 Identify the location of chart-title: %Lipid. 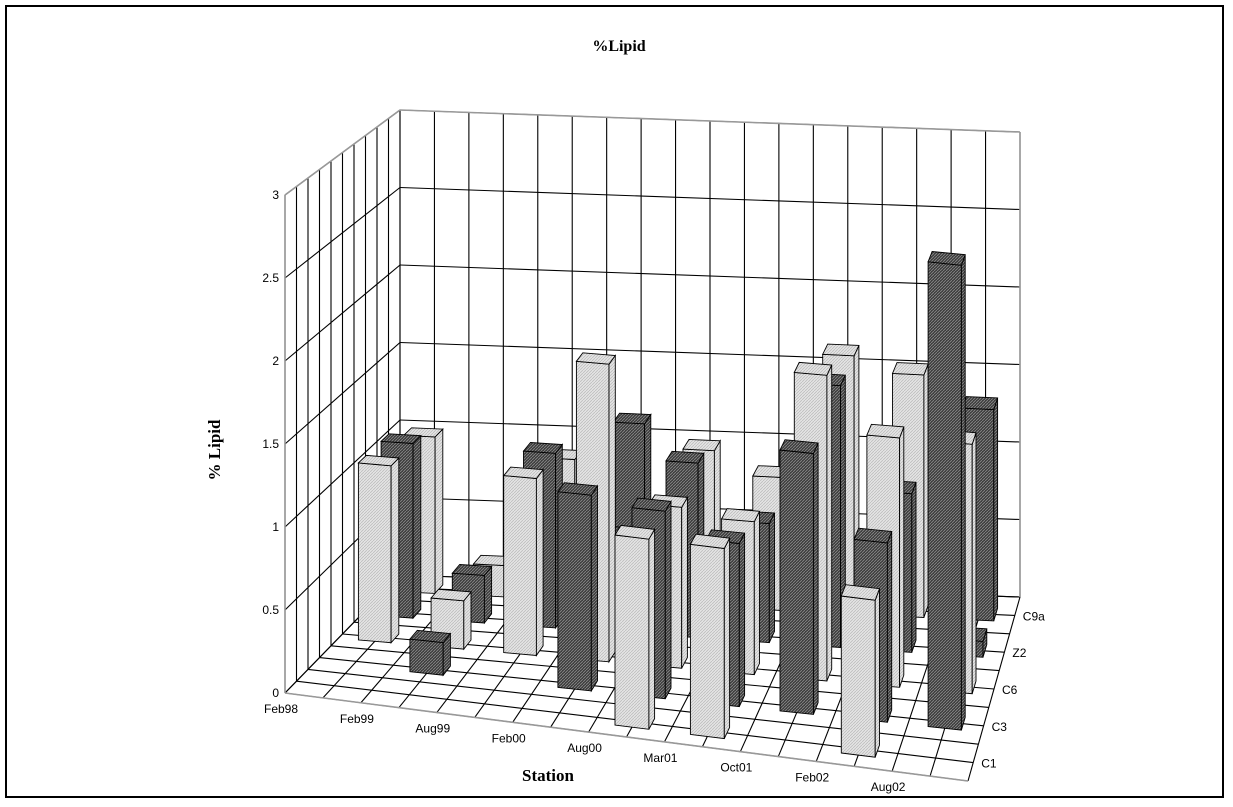
(618, 46).